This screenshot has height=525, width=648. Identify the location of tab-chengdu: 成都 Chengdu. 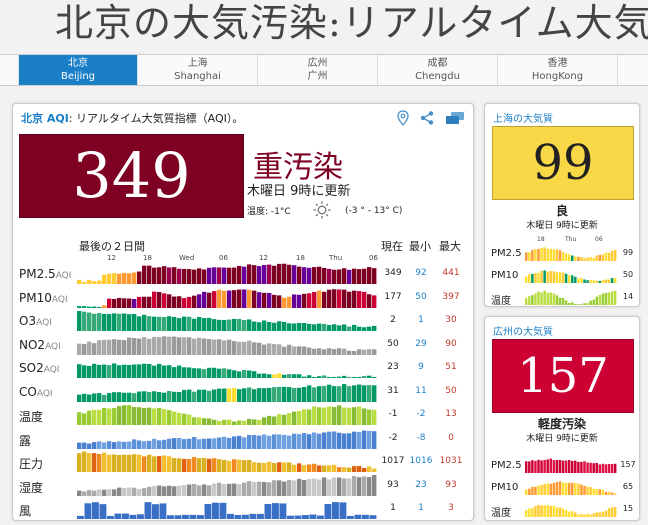
(438, 70).